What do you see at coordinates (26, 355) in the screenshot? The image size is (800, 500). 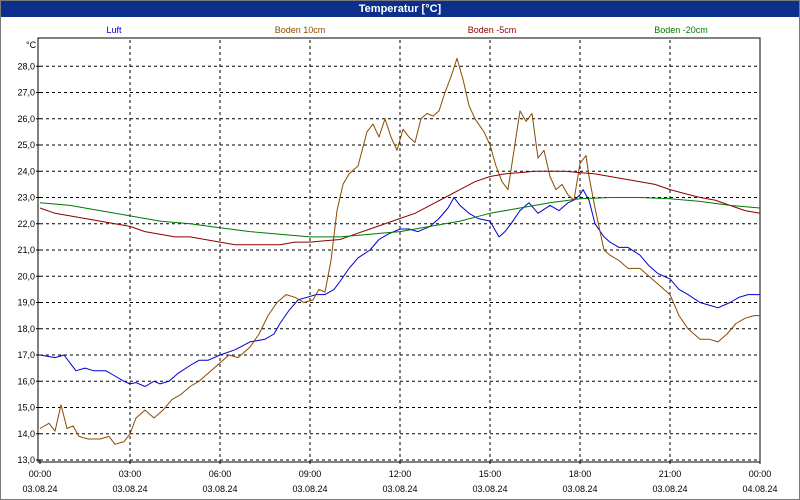 I see `y-tick-label: 17,0` at bounding box center [26, 355].